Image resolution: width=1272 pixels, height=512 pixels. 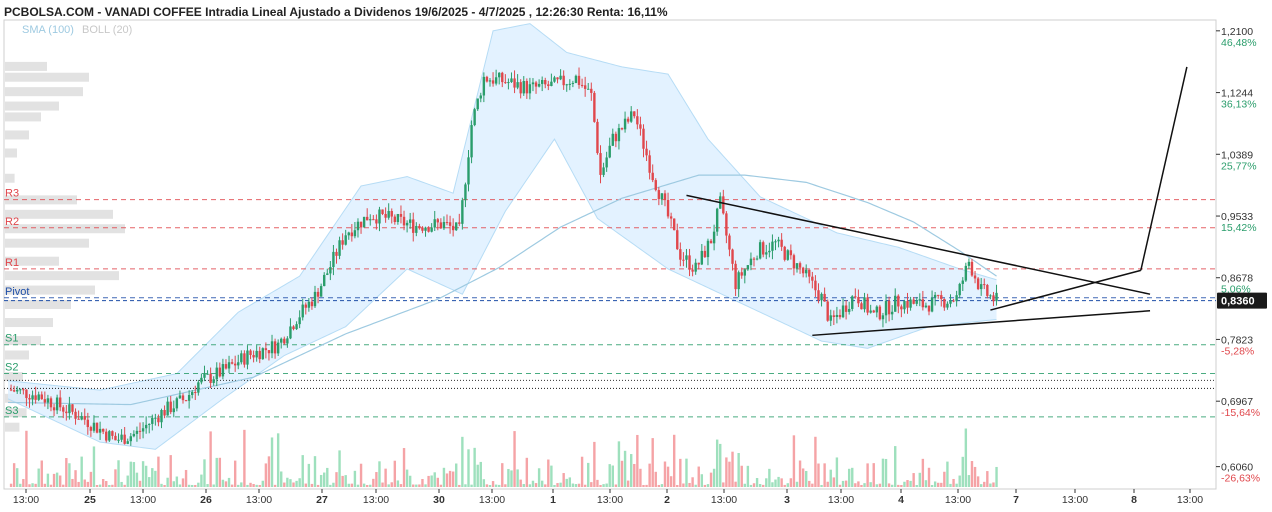 What do you see at coordinates (17, 292) in the screenshot?
I see `pivot-level-label: Pivot` at bounding box center [17, 292].